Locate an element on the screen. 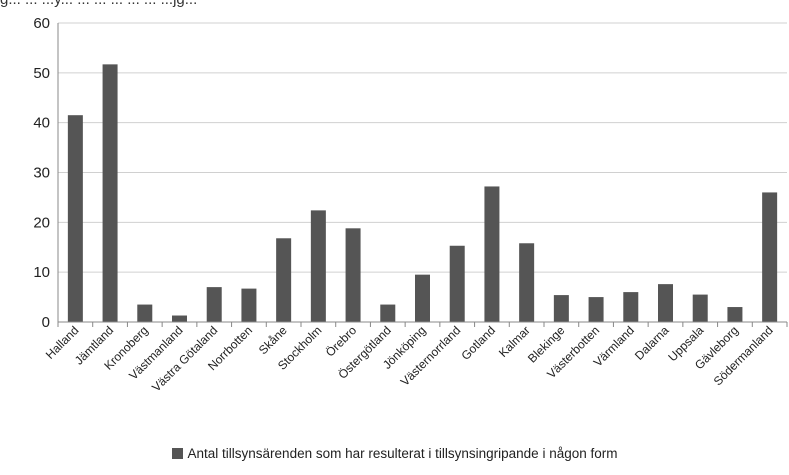 This screenshot has height=475, width=789. legend-swatch is located at coordinates (177, 453).